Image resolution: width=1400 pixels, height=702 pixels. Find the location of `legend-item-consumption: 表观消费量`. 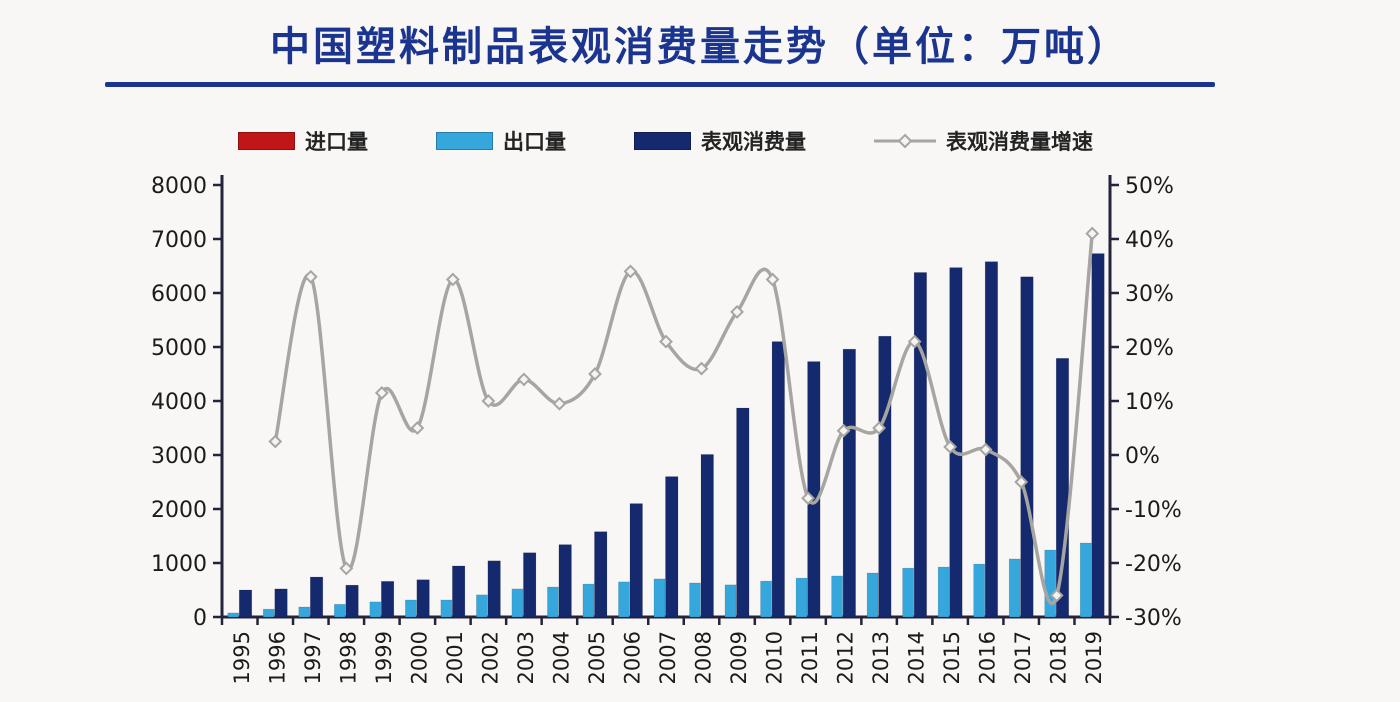

legend-item-consumption: 表观消费量 is located at coordinates (720, 141).